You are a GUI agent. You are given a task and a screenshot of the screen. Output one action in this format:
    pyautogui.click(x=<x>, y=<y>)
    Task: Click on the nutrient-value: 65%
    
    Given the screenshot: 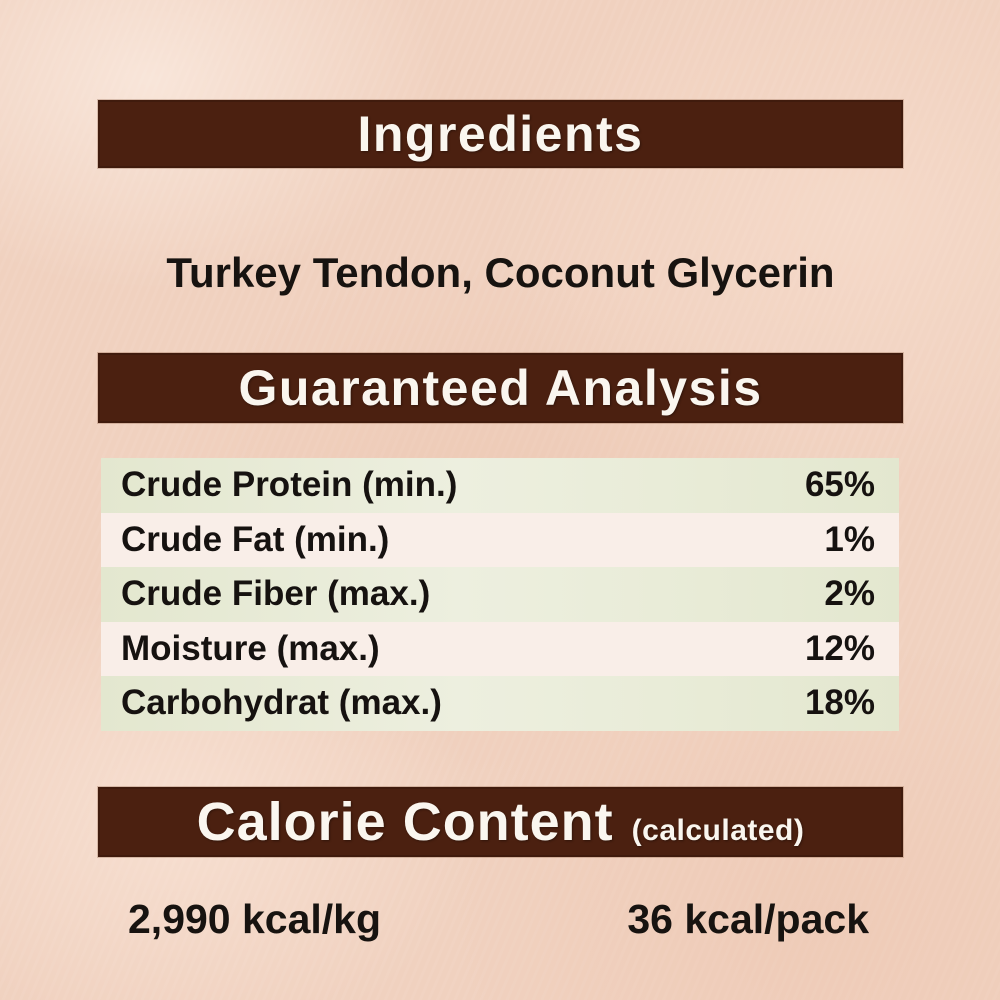 What is the action you would take?
    pyautogui.click(x=839, y=485)
    